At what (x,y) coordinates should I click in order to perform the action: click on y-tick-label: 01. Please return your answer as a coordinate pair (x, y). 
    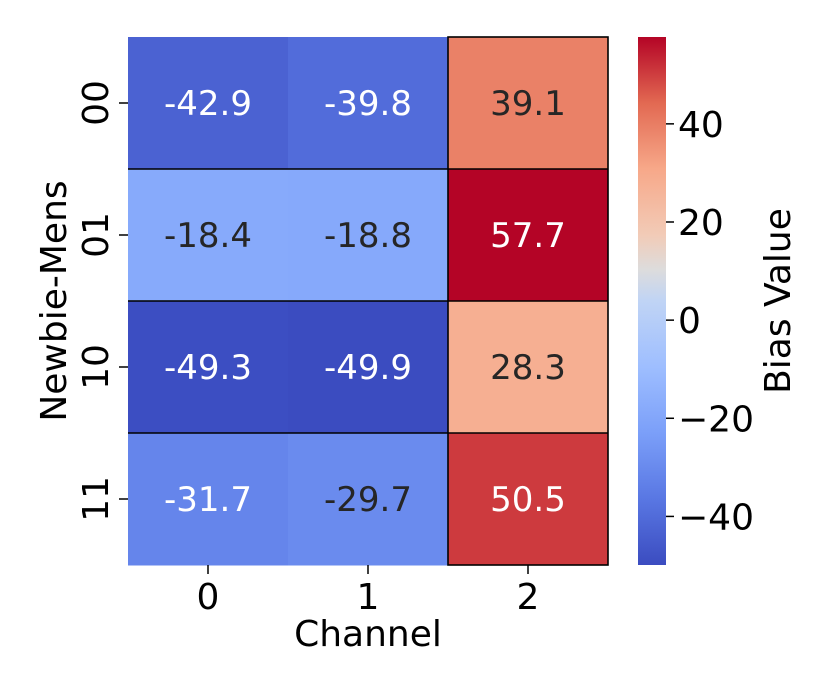
    Looking at the image, I should click on (96, 235).